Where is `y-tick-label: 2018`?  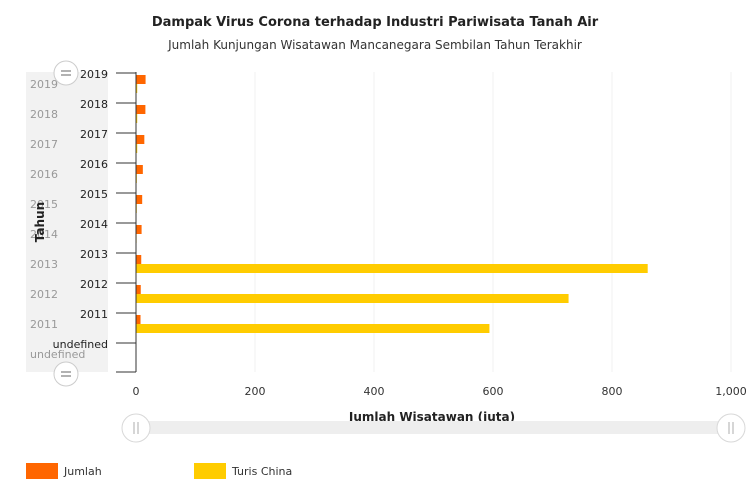
y-tick-label: 2018 is located at coordinates (94, 104).